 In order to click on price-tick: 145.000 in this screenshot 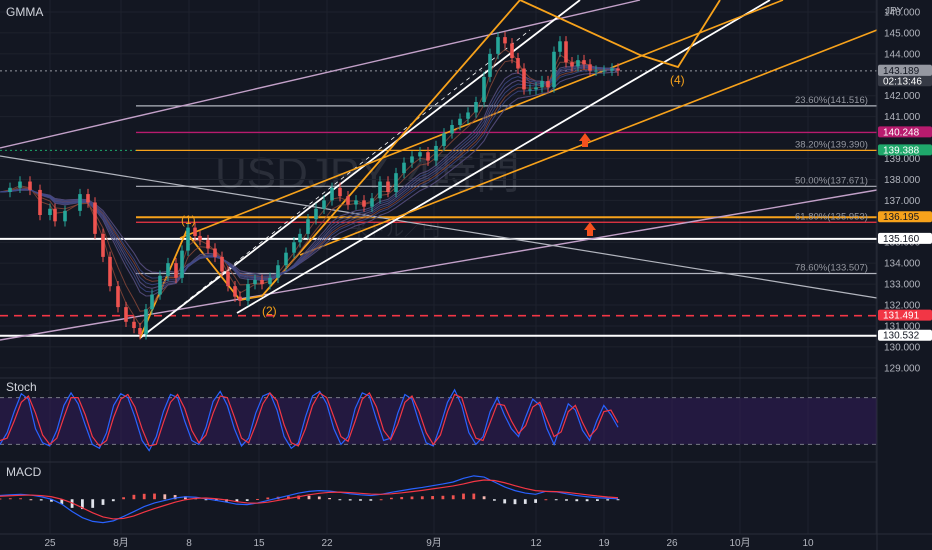, I will do `click(902, 33)`.